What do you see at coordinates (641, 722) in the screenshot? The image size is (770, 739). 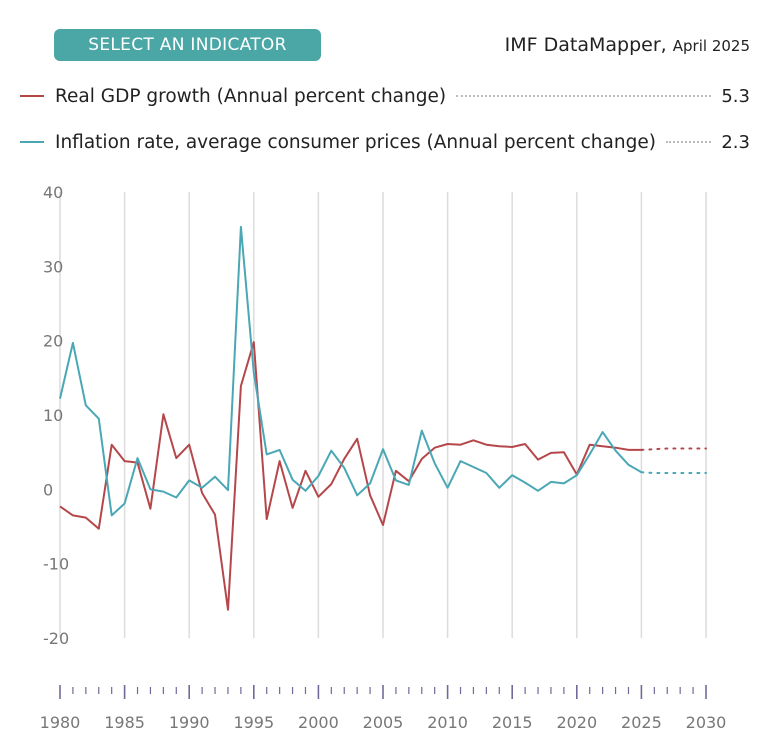 I see `x-tick-label-2025: 2025` at bounding box center [641, 722].